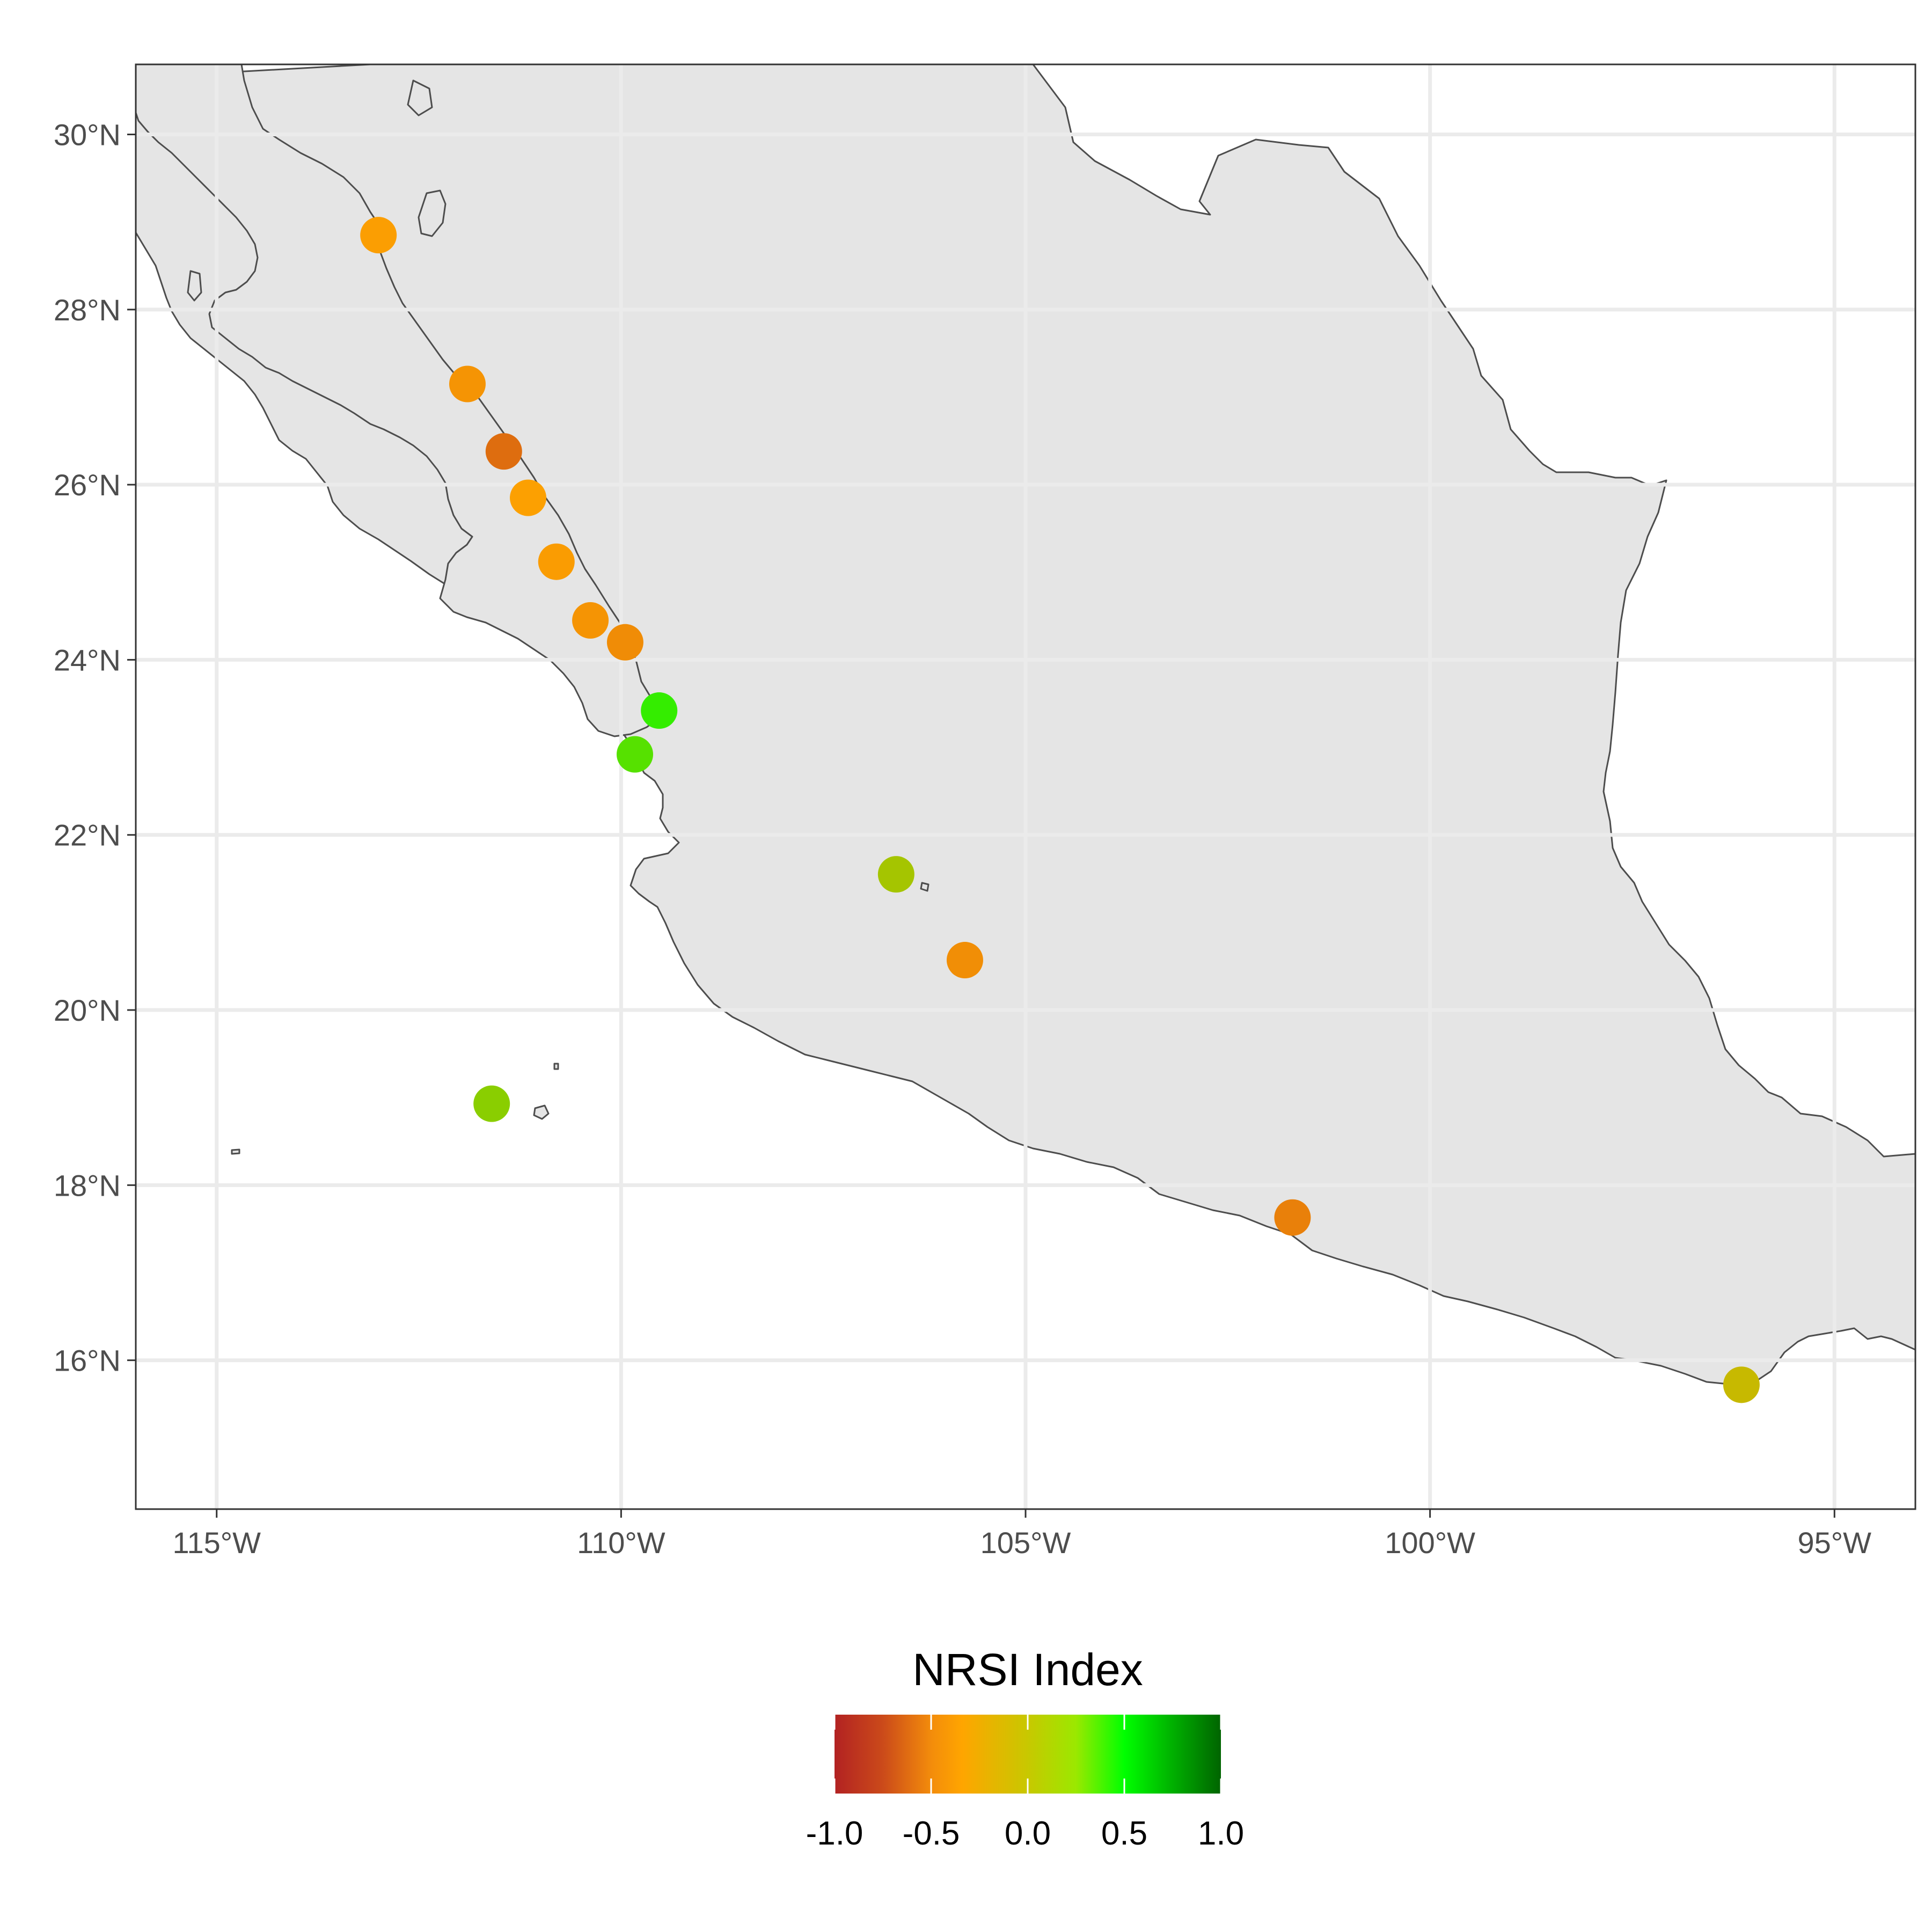 This screenshot has width=1932, height=1932. I want to click on x-tick-label: 95°W, so click(1834, 1543).